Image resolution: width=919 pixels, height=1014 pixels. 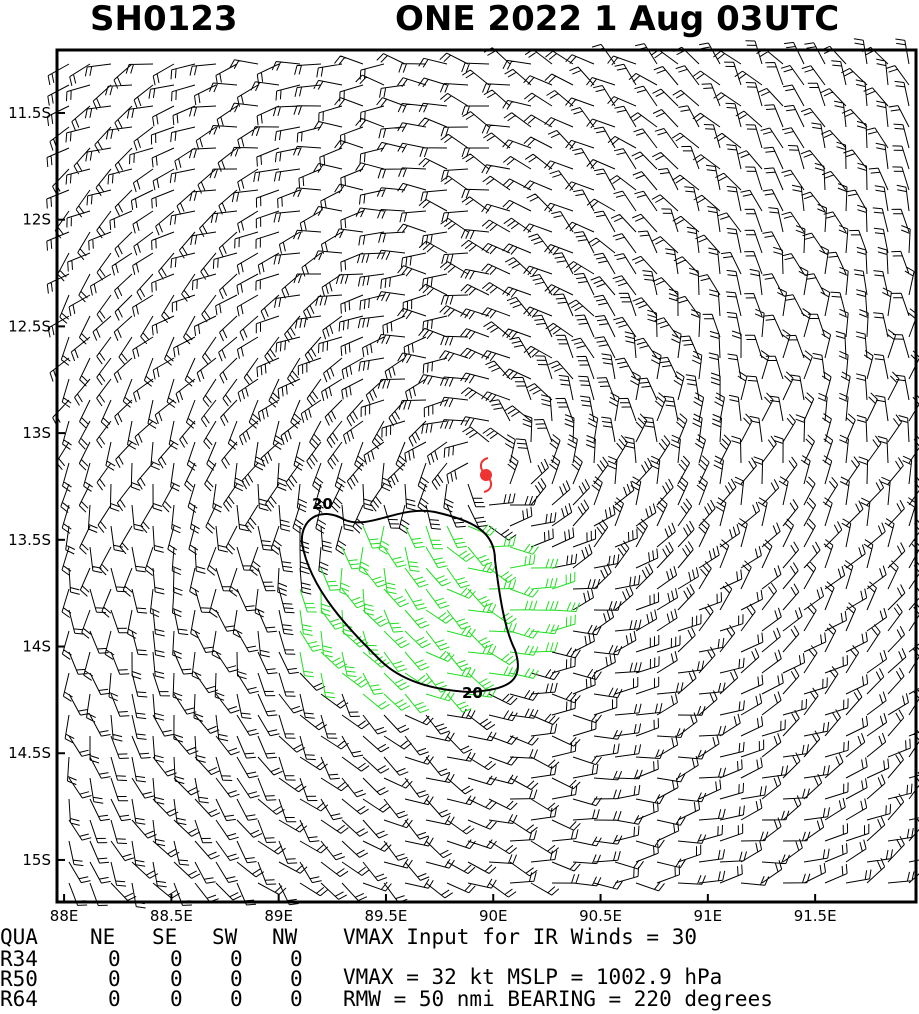 What do you see at coordinates (102, 937) in the screenshot?
I see `table-header: NE` at bounding box center [102, 937].